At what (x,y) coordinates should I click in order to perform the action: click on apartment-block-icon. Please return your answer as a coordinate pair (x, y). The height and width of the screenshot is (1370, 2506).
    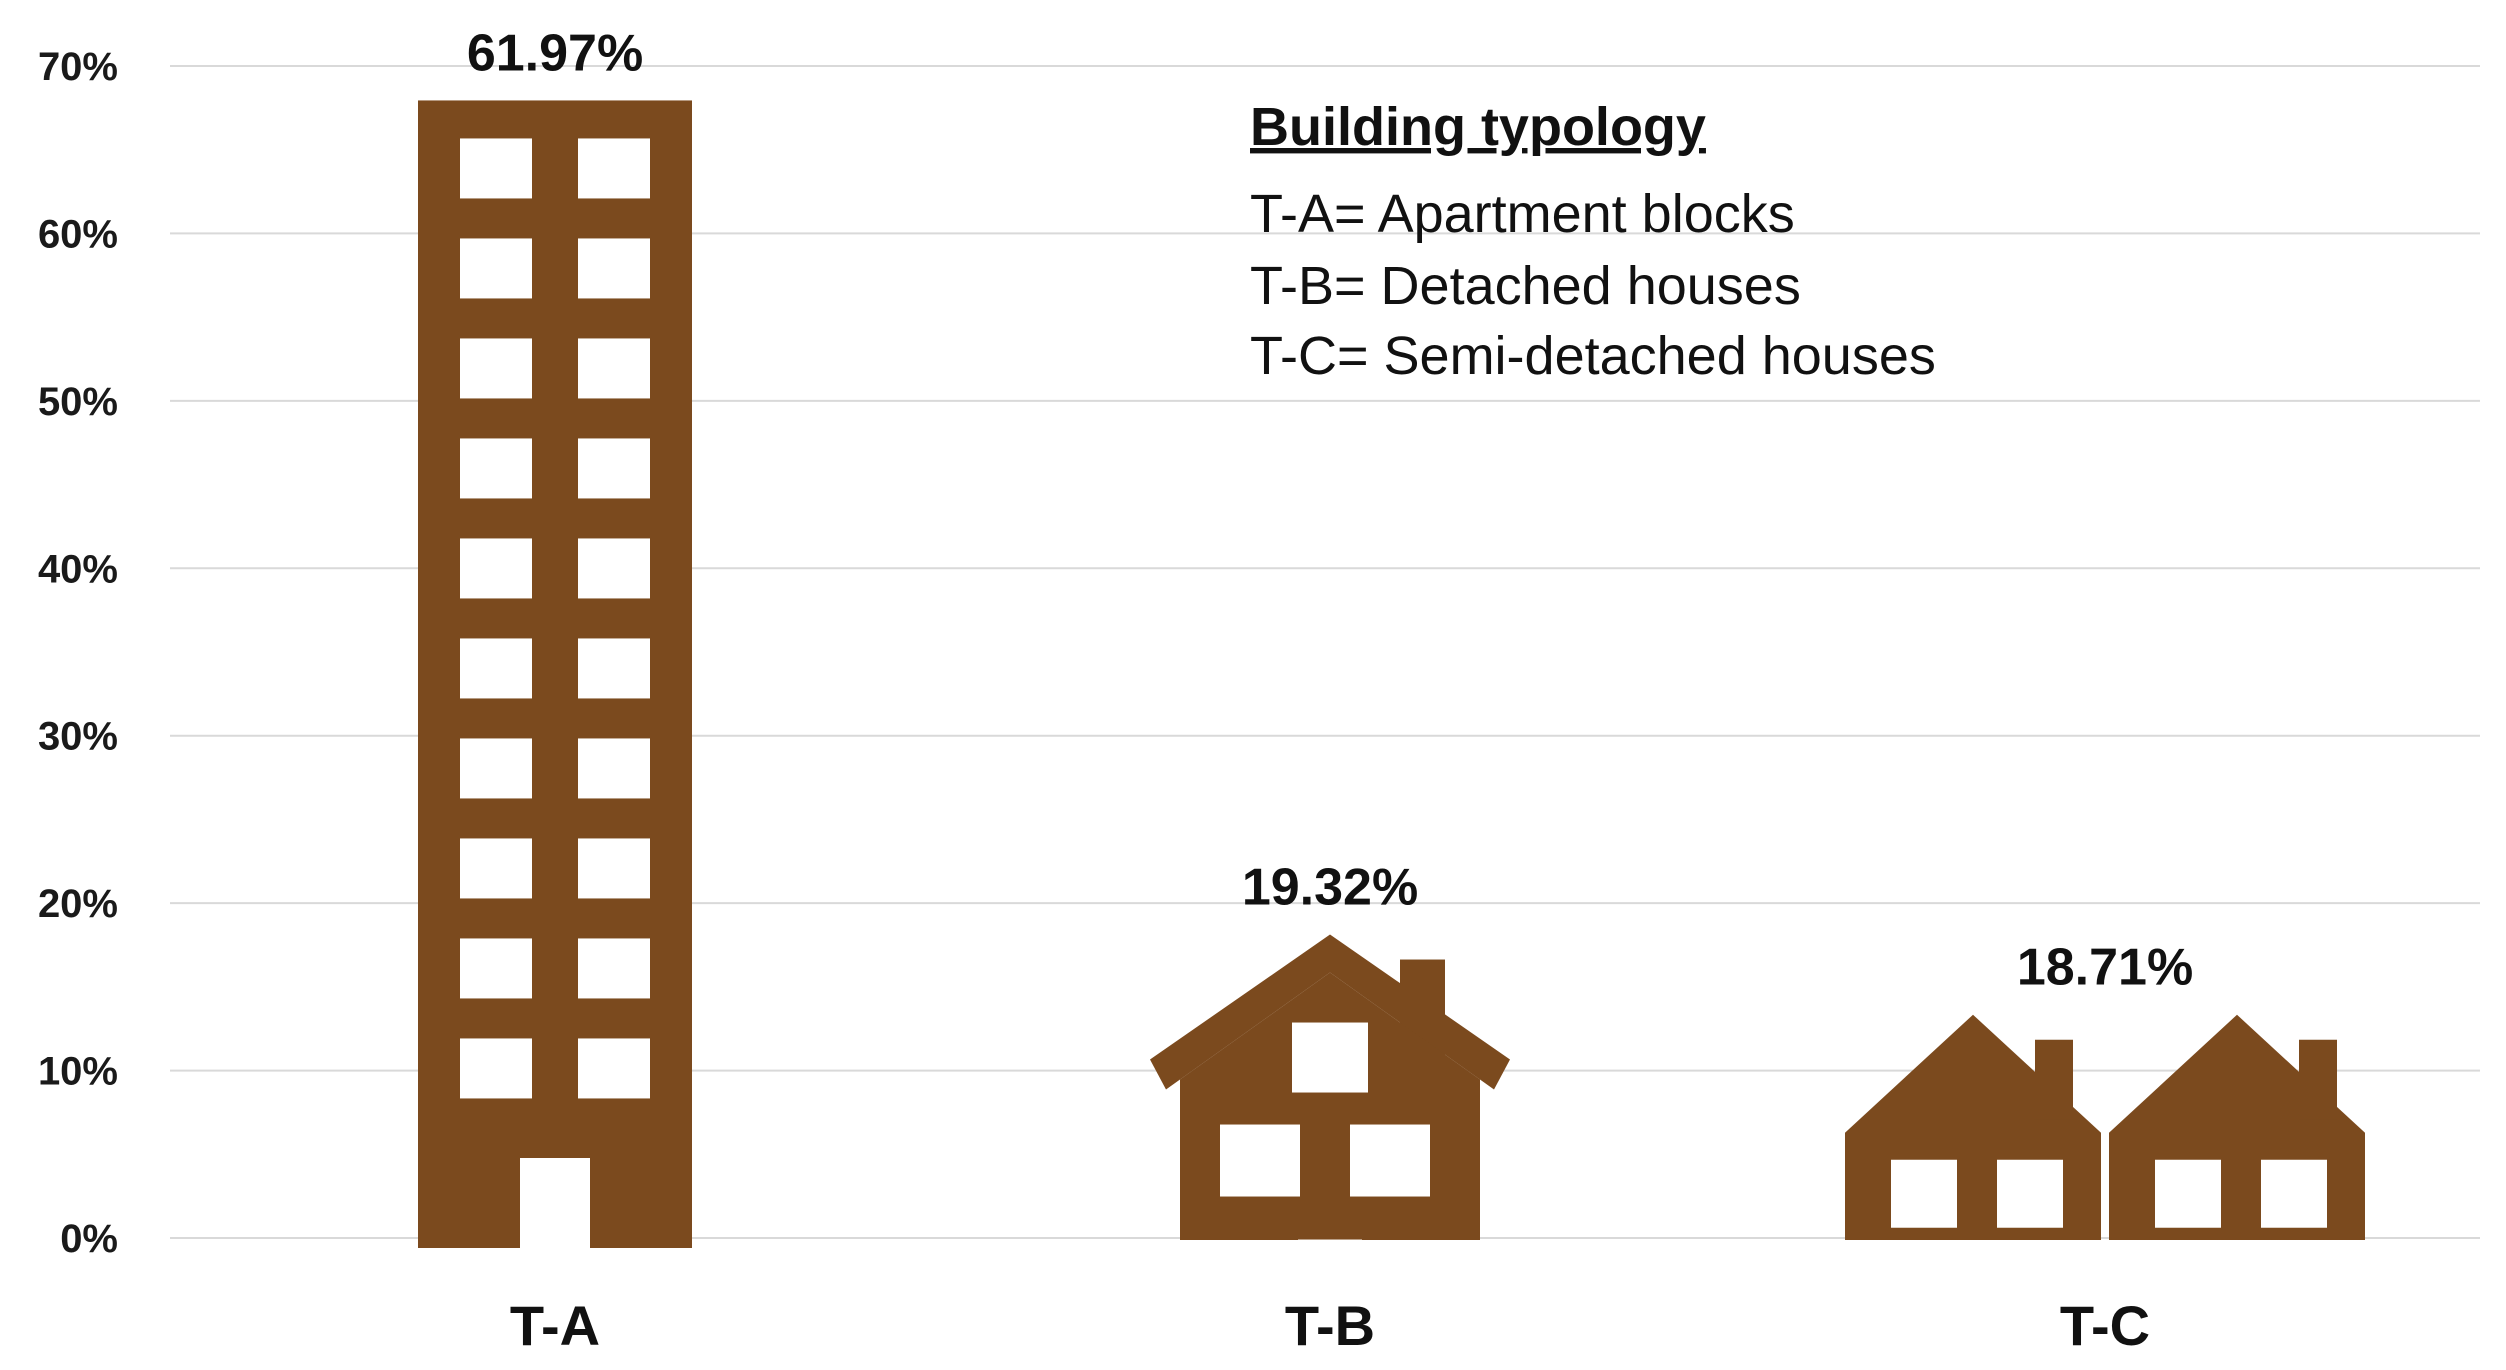
    Looking at the image, I should click on (555, 674).